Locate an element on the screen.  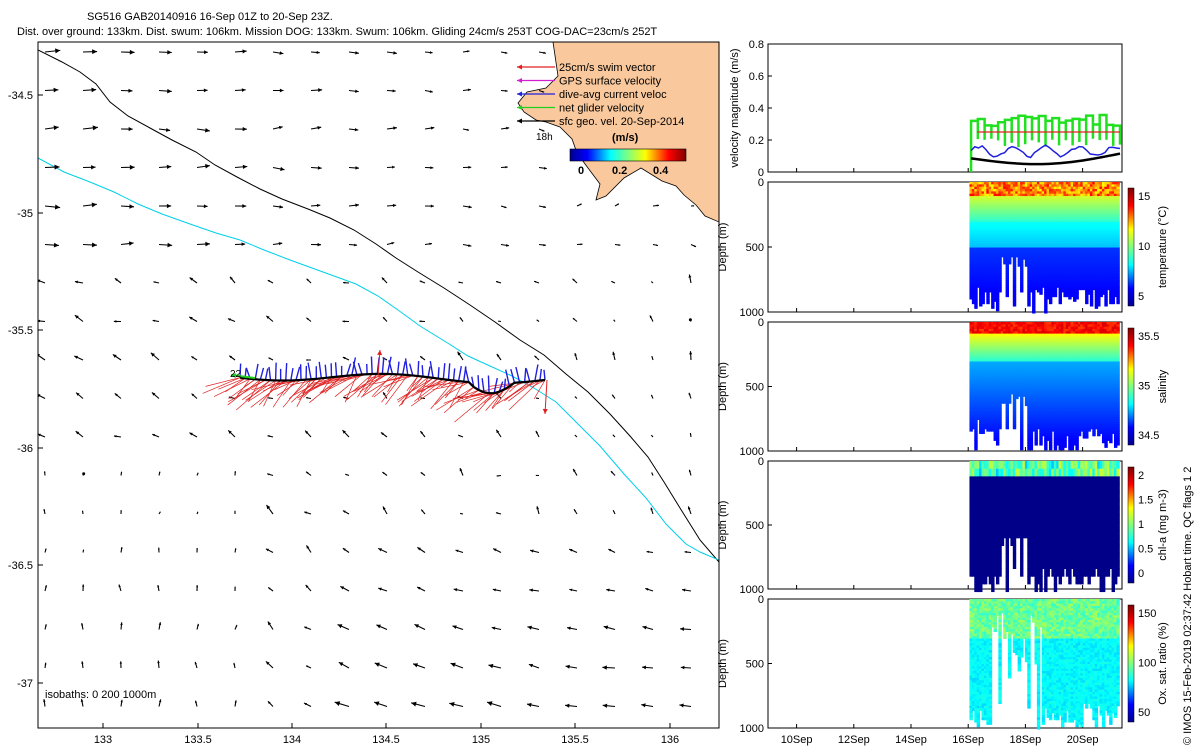
legend-label: 25cm/s swim vector is located at coordinates (607, 68).